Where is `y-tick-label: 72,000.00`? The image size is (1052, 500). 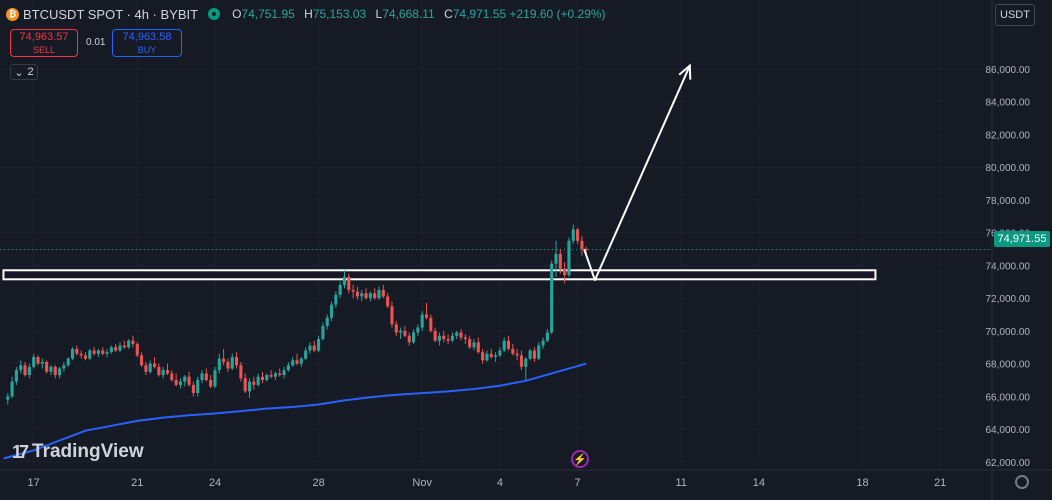 y-tick-label: 72,000.00 is located at coordinates (1008, 299).